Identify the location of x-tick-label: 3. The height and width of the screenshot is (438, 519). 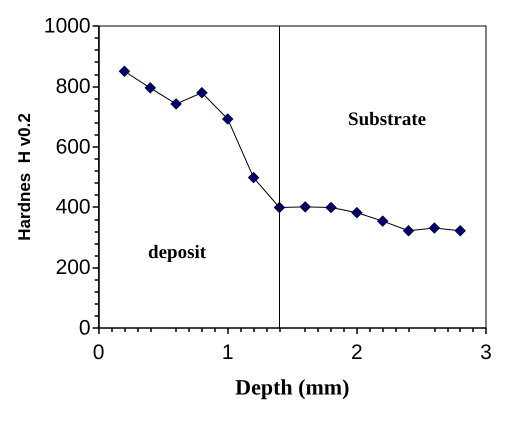
(486, 352).